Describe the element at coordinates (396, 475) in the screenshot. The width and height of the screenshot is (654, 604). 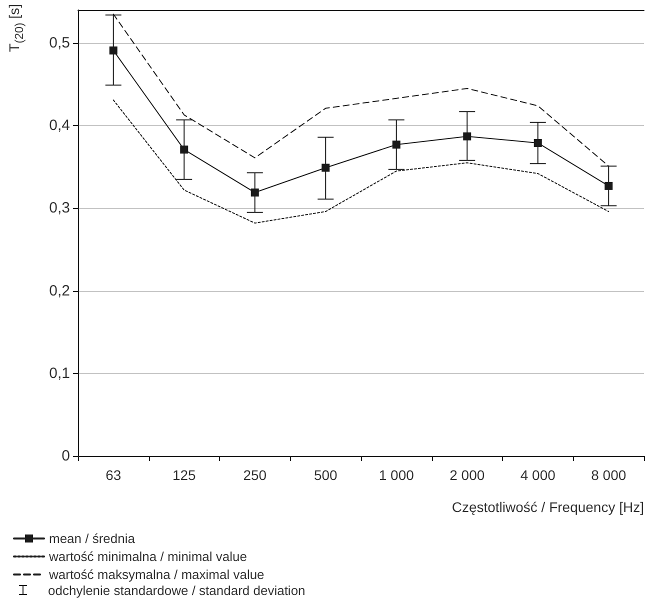
I see `x-tick-label: 1 000` at that location.